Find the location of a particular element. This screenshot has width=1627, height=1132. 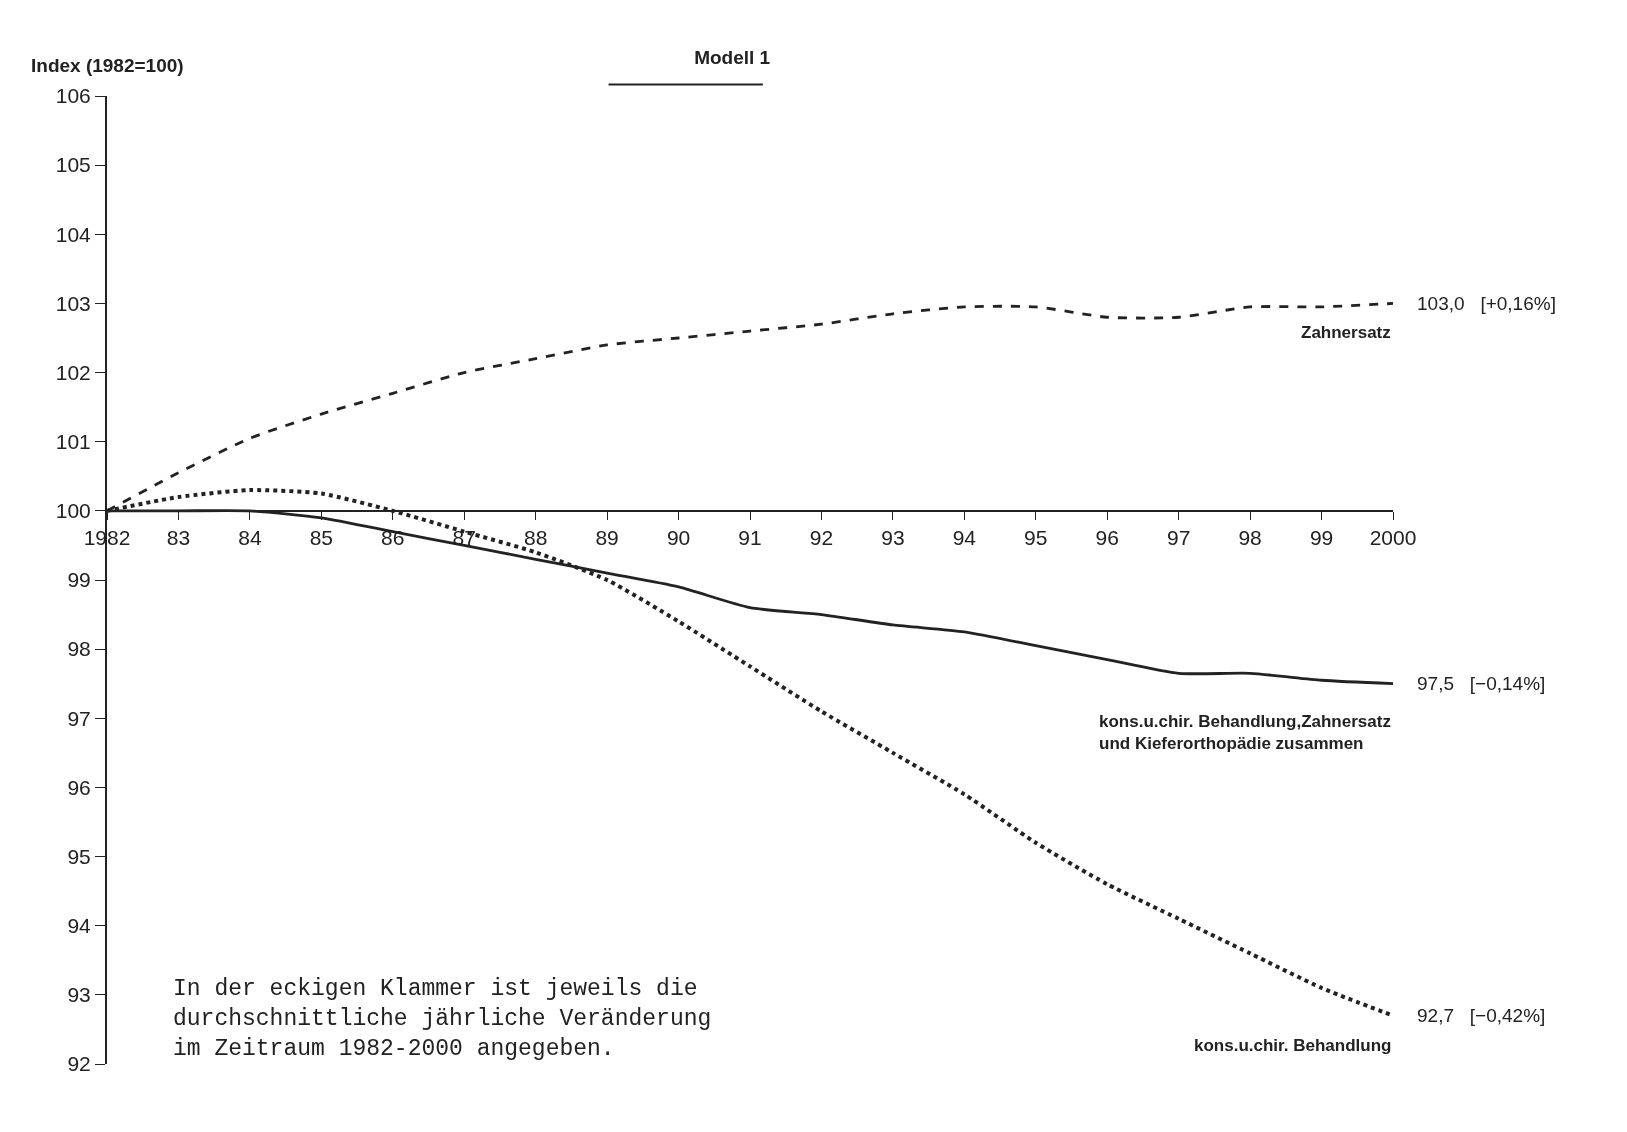

y-tick-label: 97 is located at coordinates (79, 718).